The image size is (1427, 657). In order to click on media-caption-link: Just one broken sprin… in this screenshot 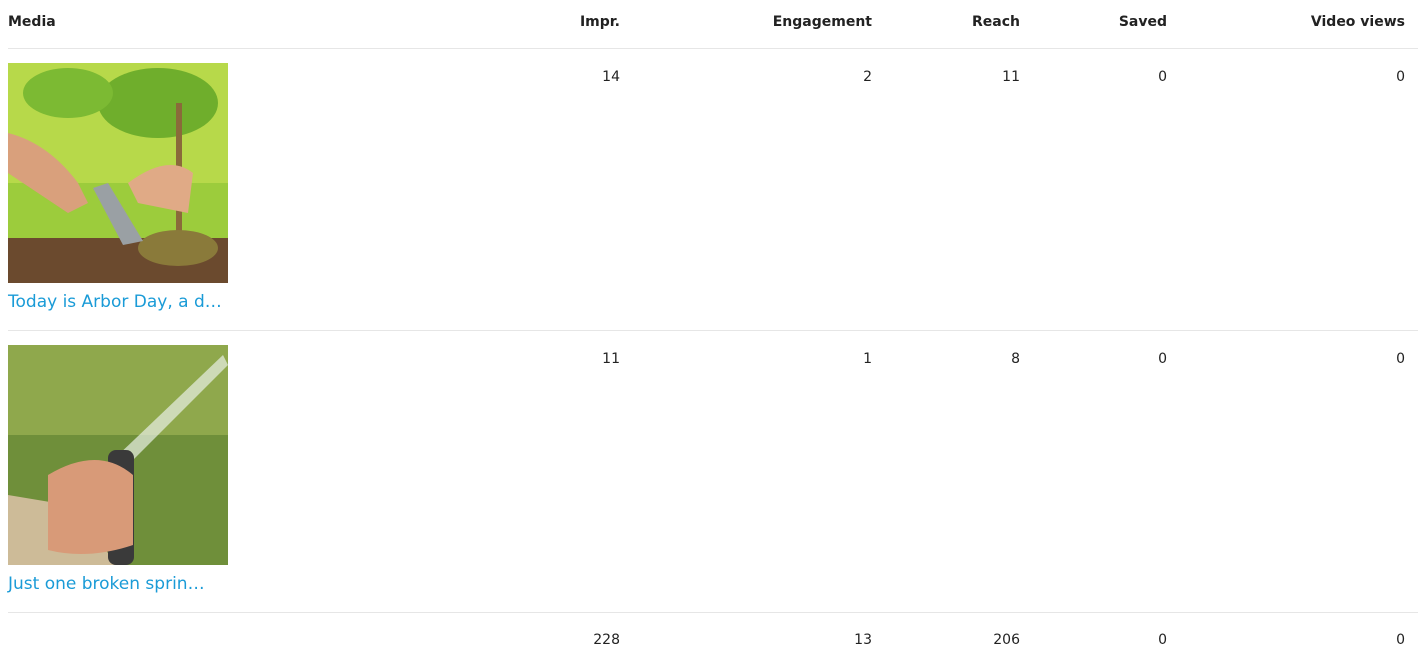, I will do `click(106, 584)`.